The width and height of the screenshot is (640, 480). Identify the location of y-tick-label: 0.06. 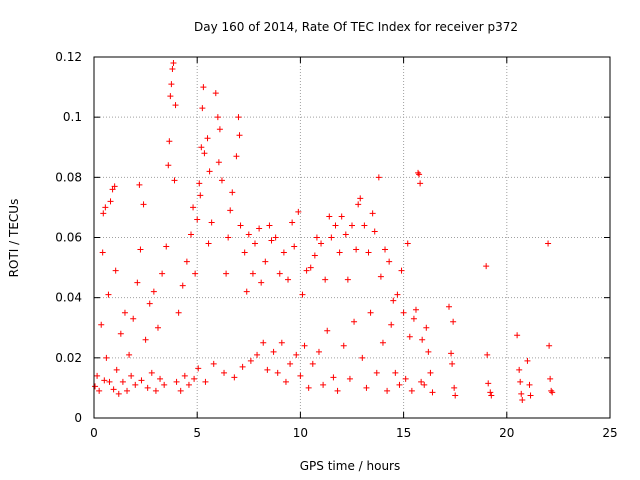
(68, 238).